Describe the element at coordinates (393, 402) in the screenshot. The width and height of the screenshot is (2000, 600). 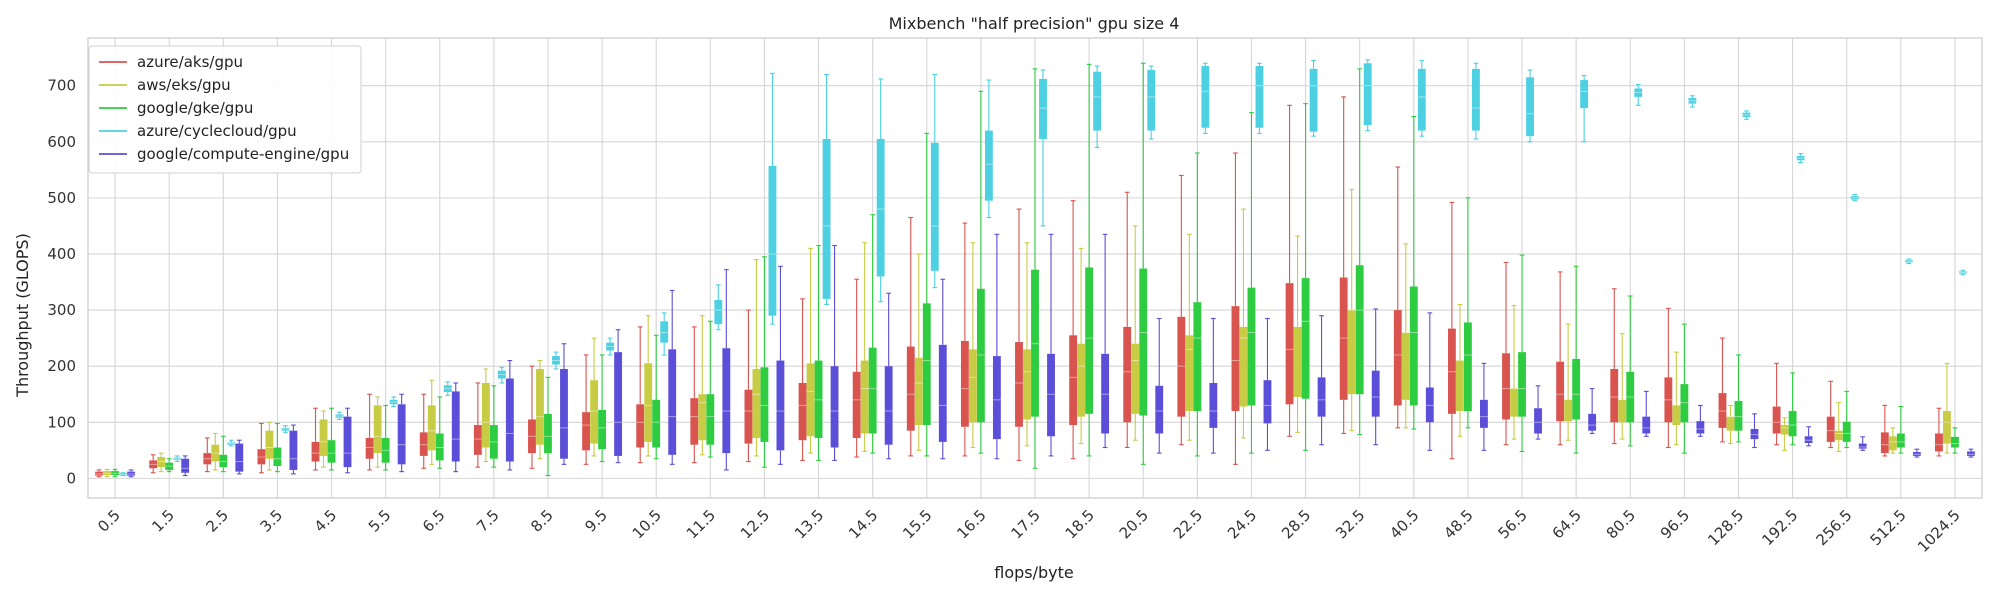
I see `box-azure-cyclecloud-gpu-5.5` at that location.